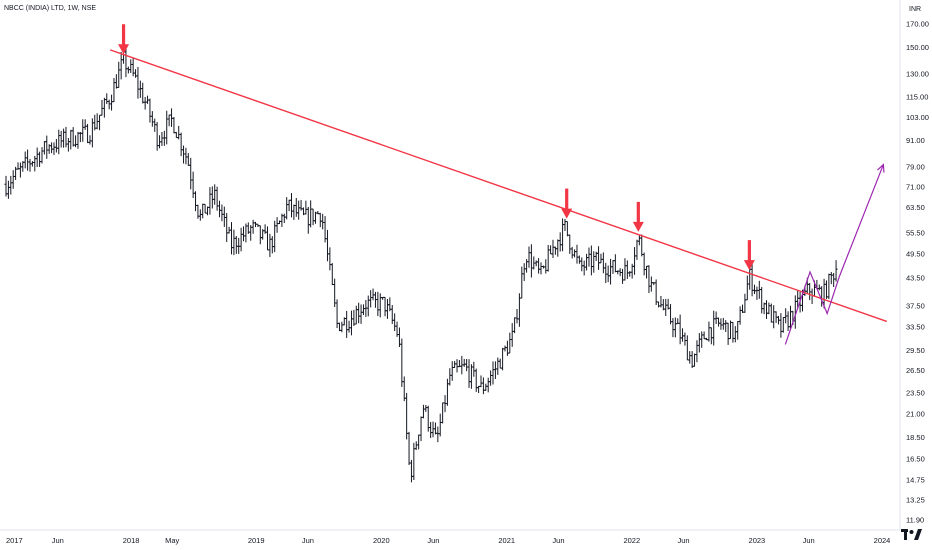 The image size is (932, 550). What do you see at coordinates (915, 350) in the screenshot?
I see `price-tick-label: 29.50` at bounding box center [915, 350].